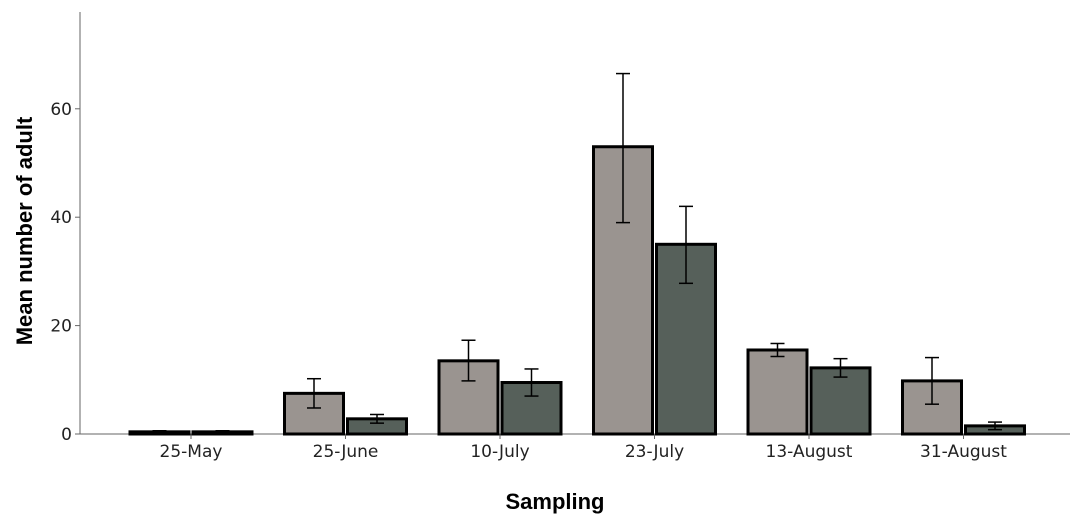 The image size is (1070, 516). I want to click on x-tick-label: 10-July, so click(499, 452).